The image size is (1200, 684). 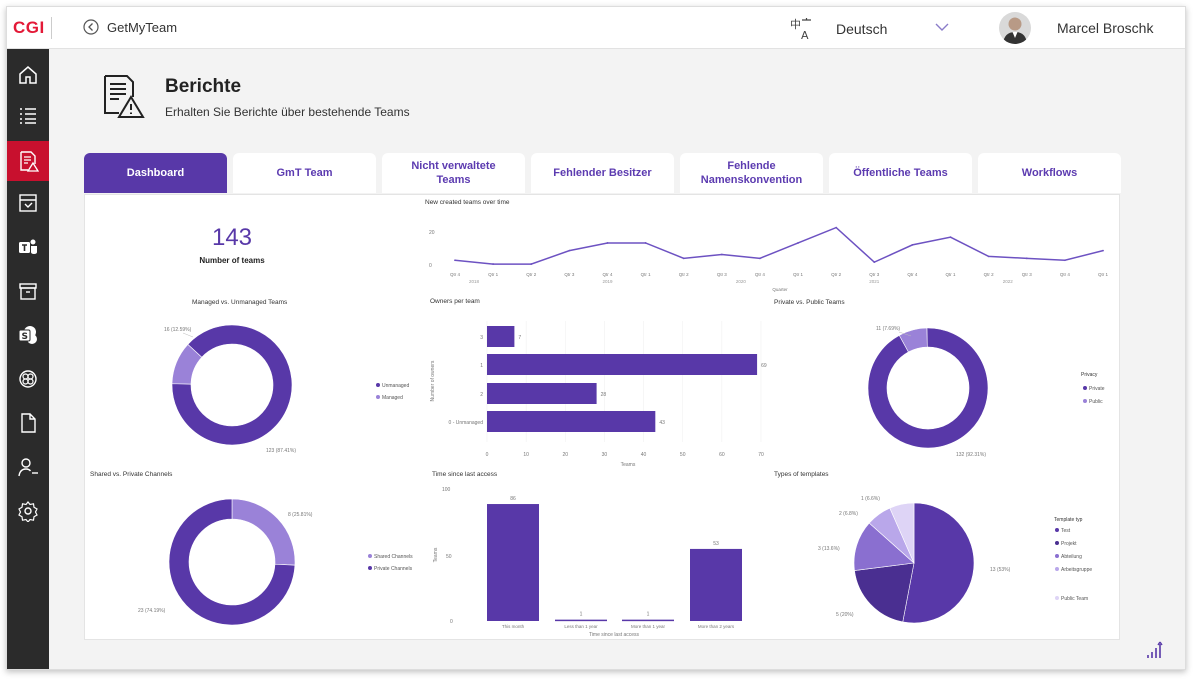 I want to click on form-icon, so click(x=28, y=203).